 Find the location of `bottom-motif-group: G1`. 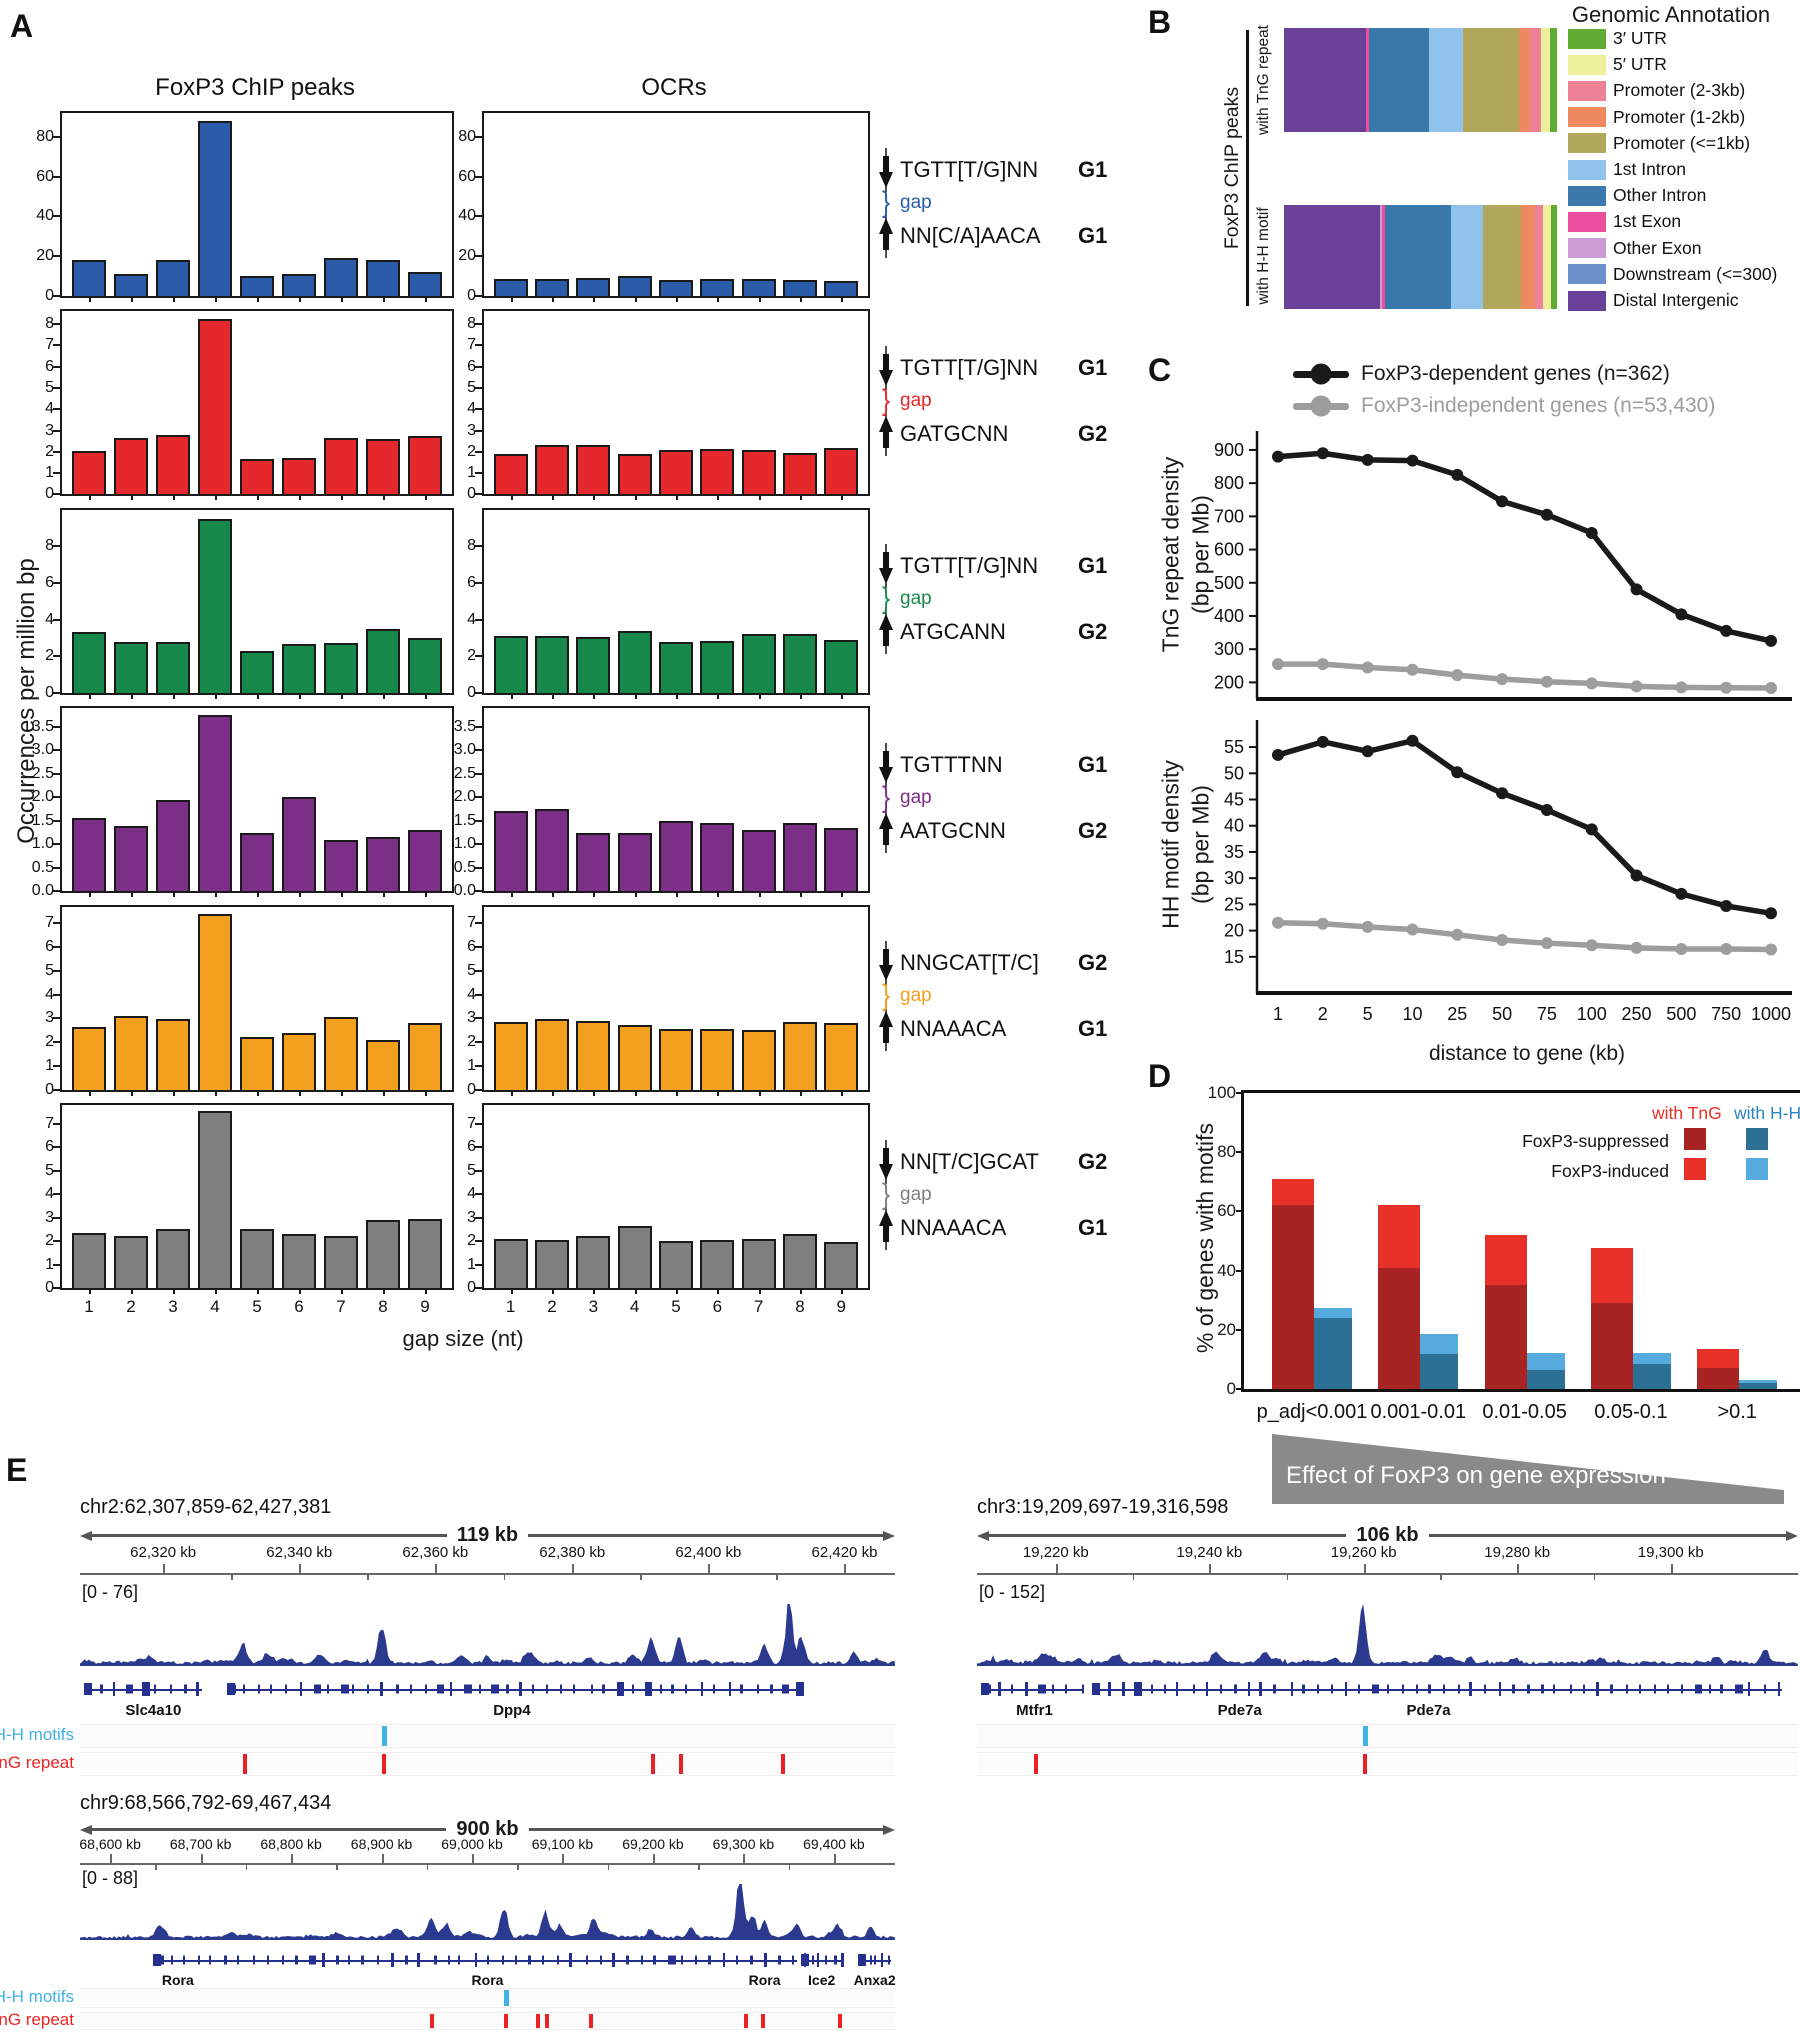

bottom-motif-group: G1 is located at coordinates (1093, 235).